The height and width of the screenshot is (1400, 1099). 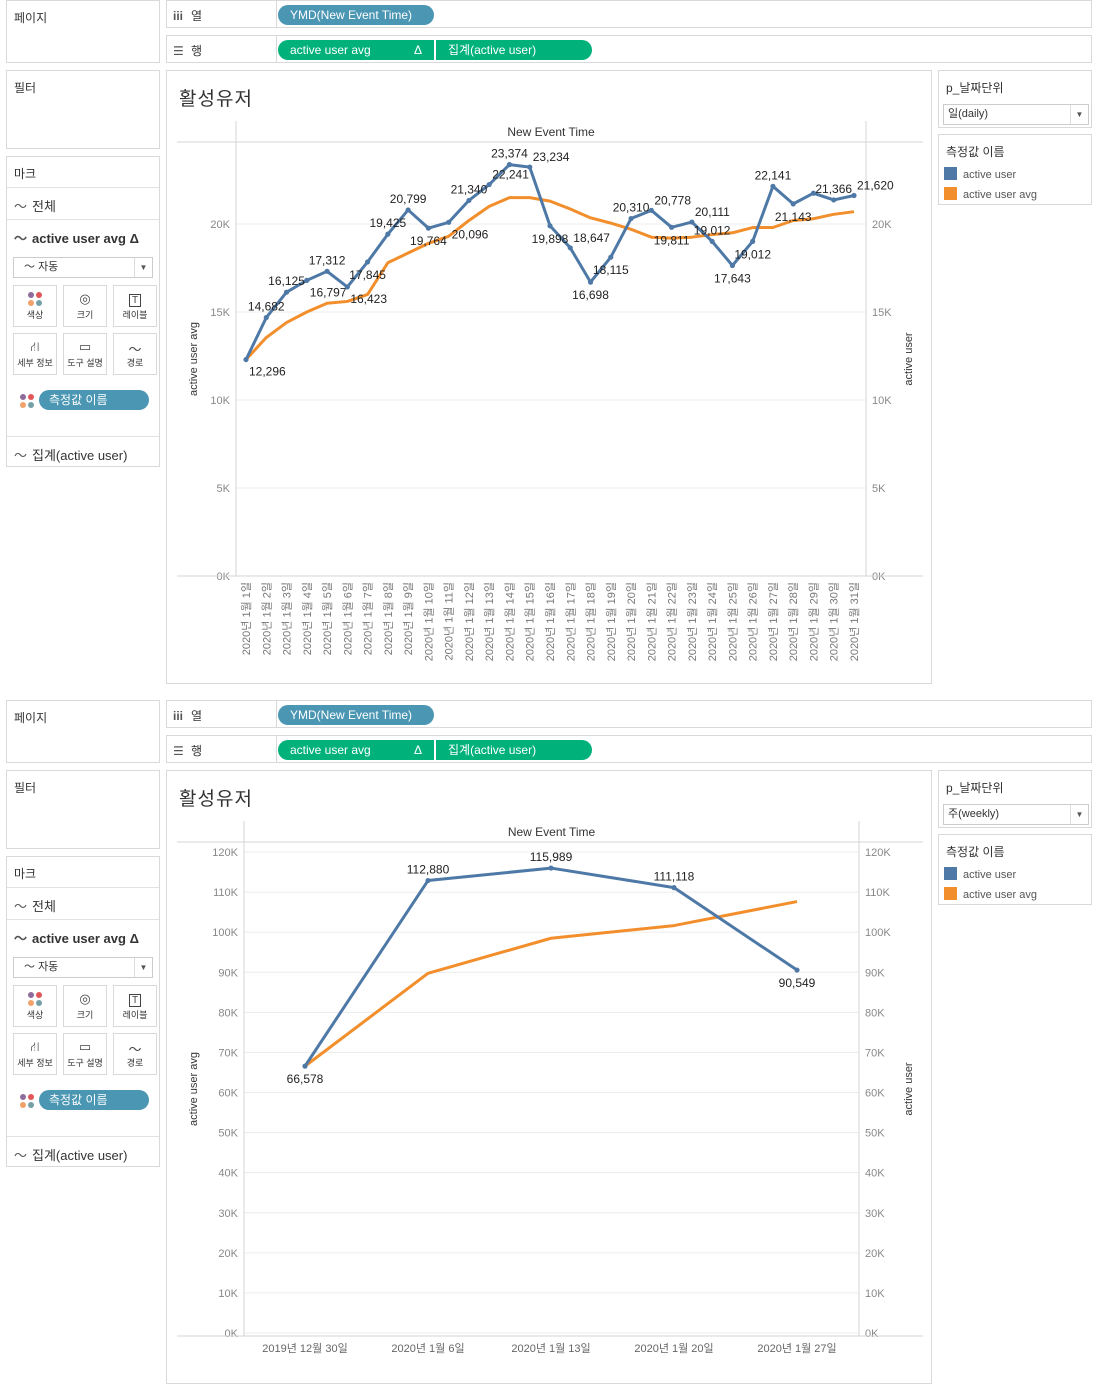 What do you see at coordinates (878, 853) in the screenshot?
I see `y-tick-label-right: 120K` at bounding box center [878, 853].